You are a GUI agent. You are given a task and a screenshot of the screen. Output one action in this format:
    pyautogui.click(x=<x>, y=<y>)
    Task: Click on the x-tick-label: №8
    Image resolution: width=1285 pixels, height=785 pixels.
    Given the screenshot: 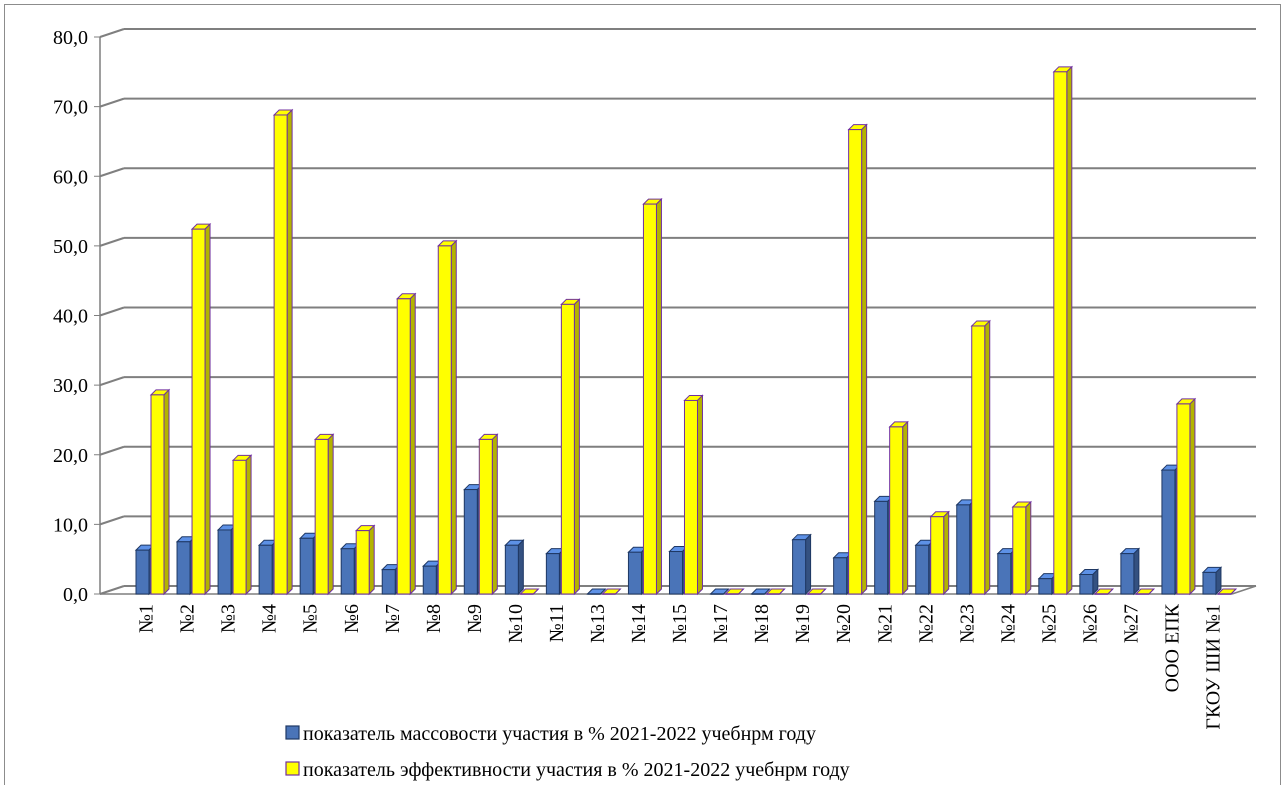 What is the action you would take?
    pyautogui.click(x=434, y=618)
    